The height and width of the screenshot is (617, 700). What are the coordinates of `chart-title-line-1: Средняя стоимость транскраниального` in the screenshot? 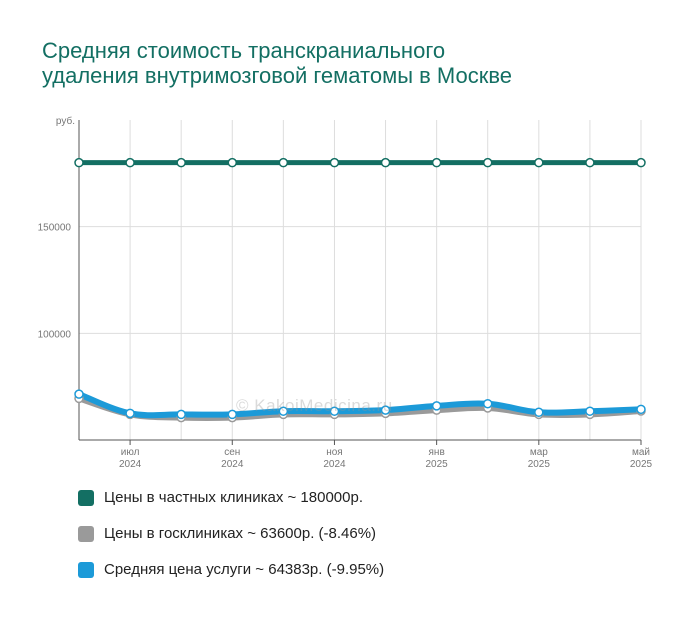 It's located at (244, 50).